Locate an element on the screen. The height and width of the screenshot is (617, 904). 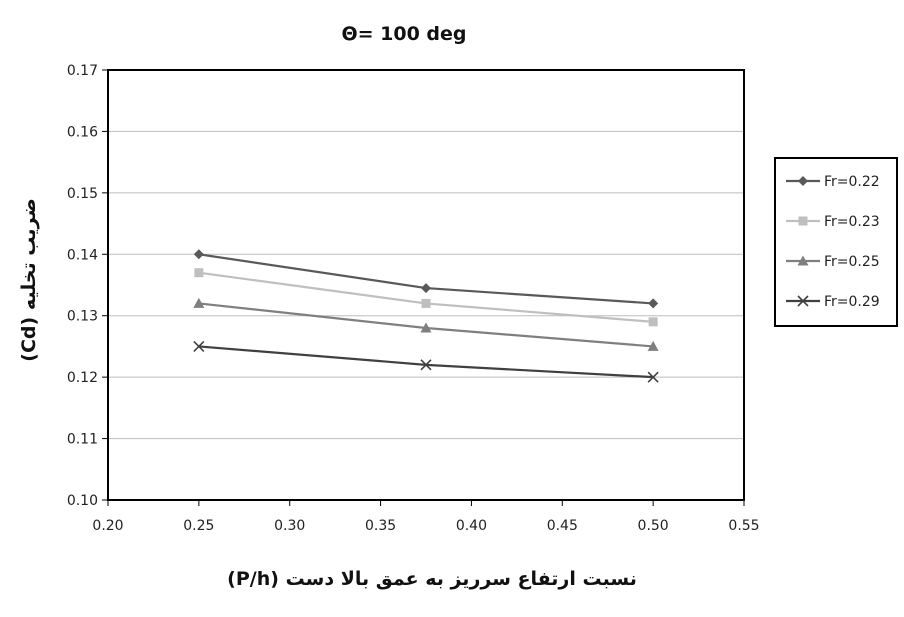
series-Fr=0.23 is located at coordinates (426, 297).